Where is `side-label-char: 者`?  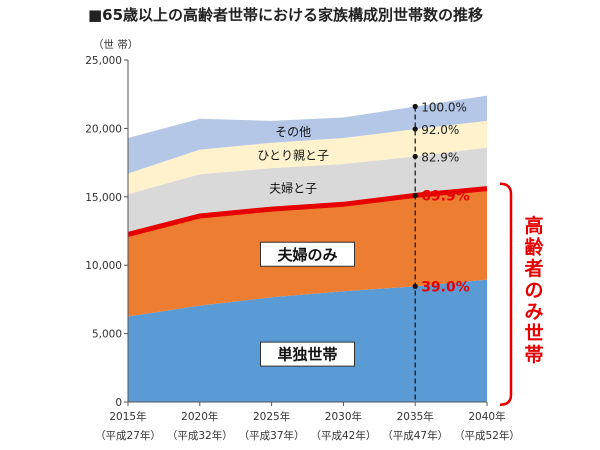 side-label-char: 者 is located at coordinates (533, 269).